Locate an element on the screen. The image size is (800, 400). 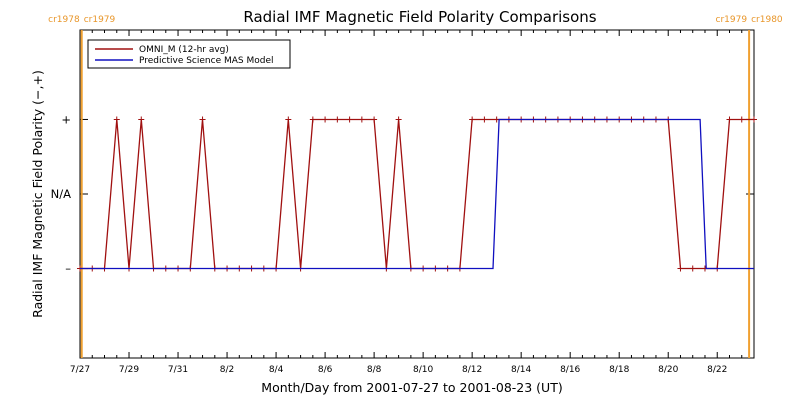
y-tick-label: N/A is located at coordinates (61, 194).